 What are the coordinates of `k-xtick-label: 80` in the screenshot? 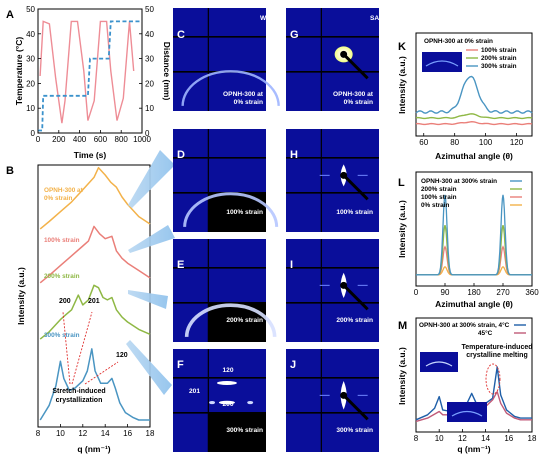 It's located at (454, 142).